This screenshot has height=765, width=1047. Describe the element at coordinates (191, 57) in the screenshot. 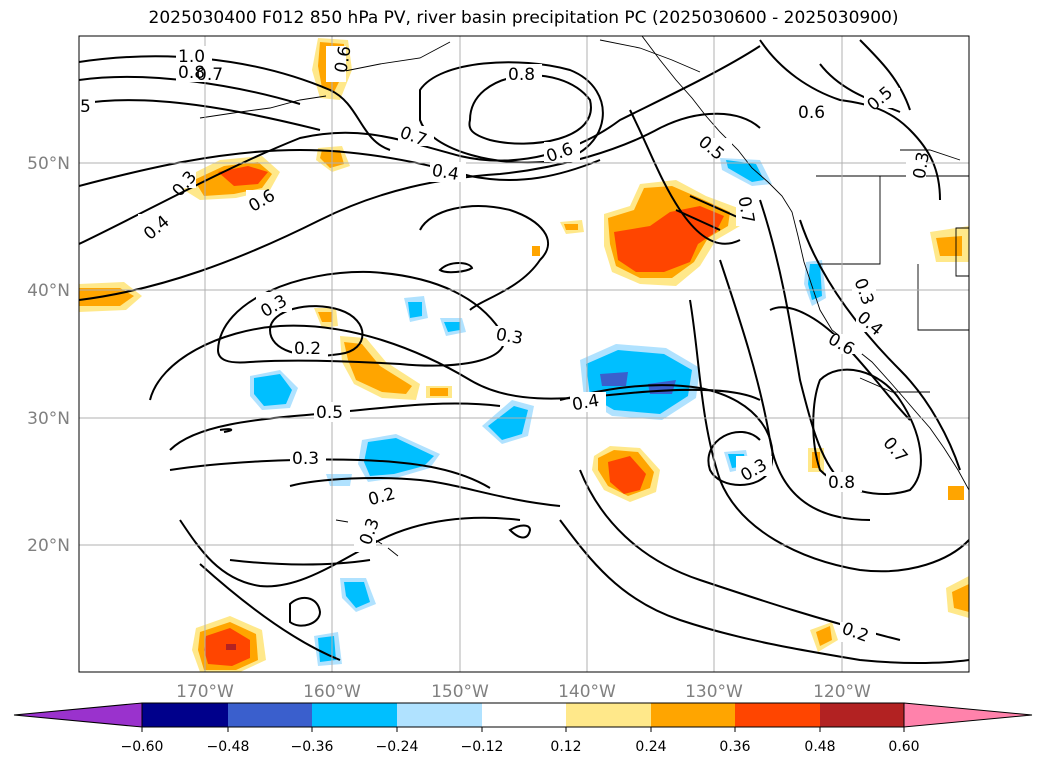

I see `contour-label: 1.0` at that location.